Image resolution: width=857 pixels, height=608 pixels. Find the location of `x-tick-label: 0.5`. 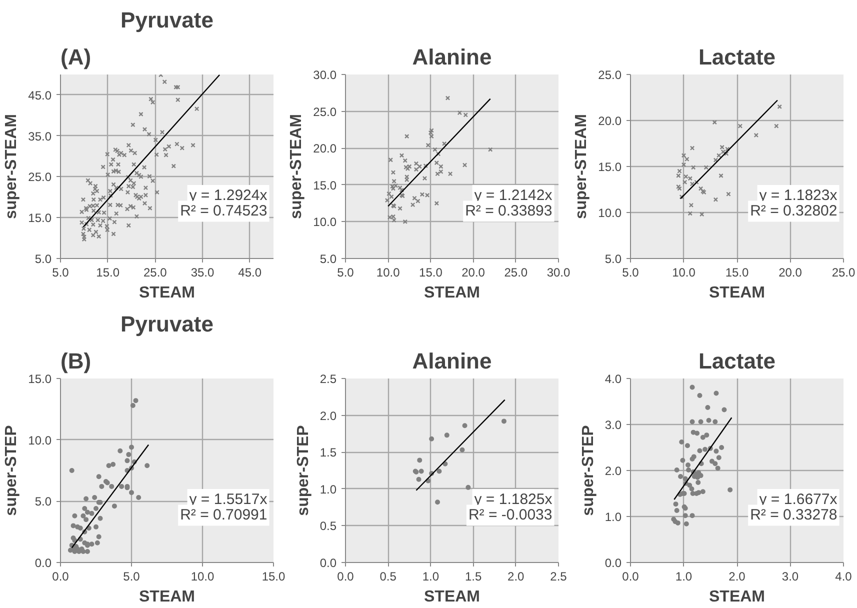

x-tick-label: 0.5 is located at coordinates (388, 577).